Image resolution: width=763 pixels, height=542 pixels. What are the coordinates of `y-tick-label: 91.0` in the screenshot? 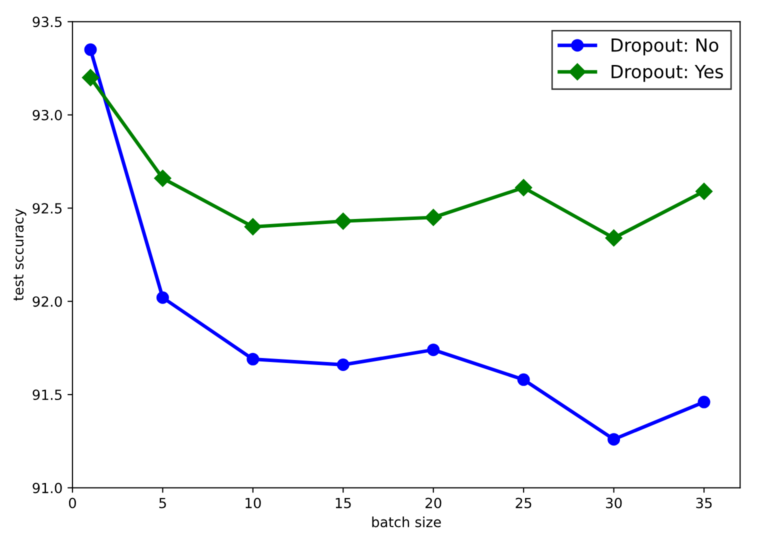 It's located at (47, 488).